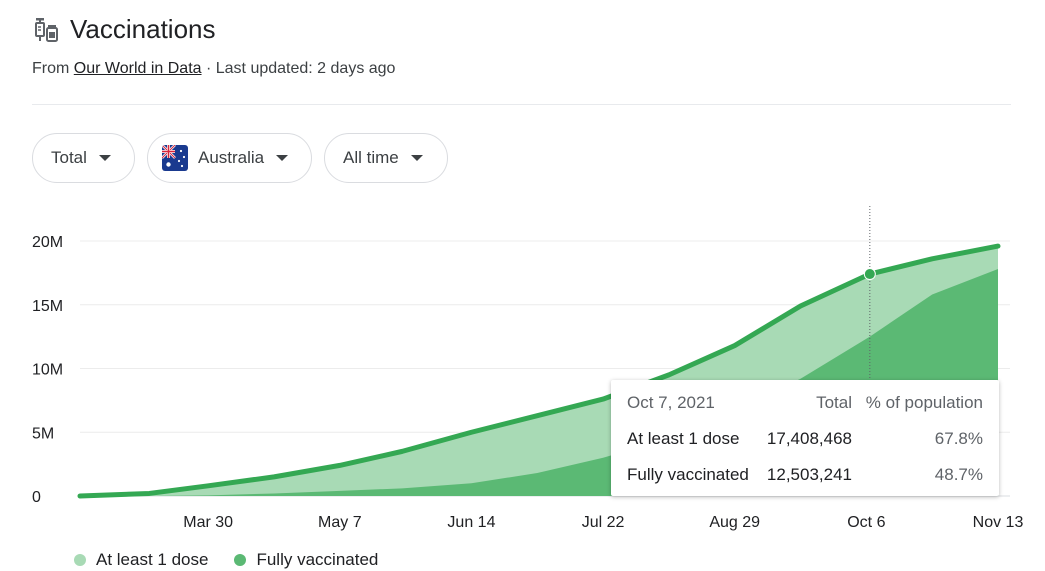 This screenshot has width=1045, height=571. I want to click on x-tick-label: Mar 30, so click(208, 522).